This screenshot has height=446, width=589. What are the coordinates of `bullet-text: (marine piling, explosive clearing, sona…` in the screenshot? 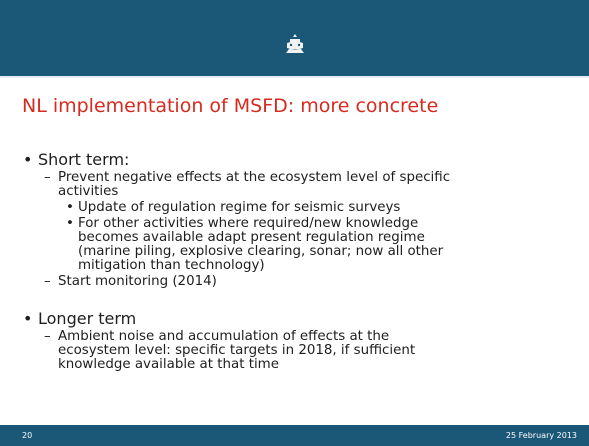 It's located at (261, 251).